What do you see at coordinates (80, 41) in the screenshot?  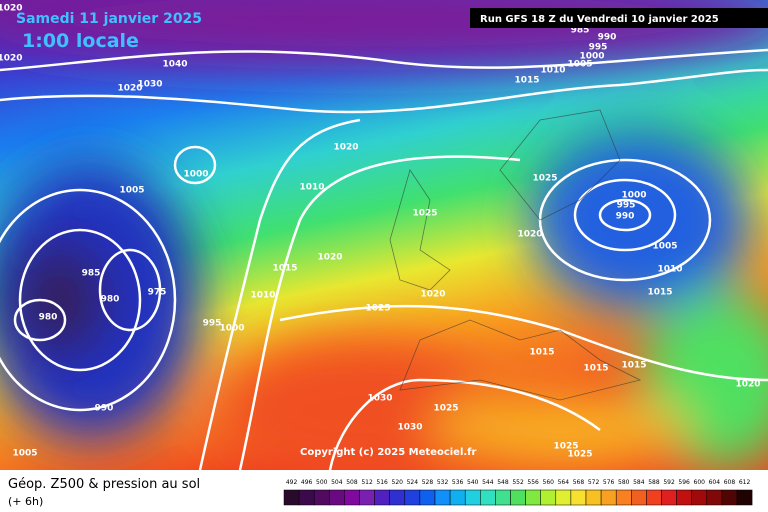 I see `time: 1:00 locale` at bounding box center [80, 41].